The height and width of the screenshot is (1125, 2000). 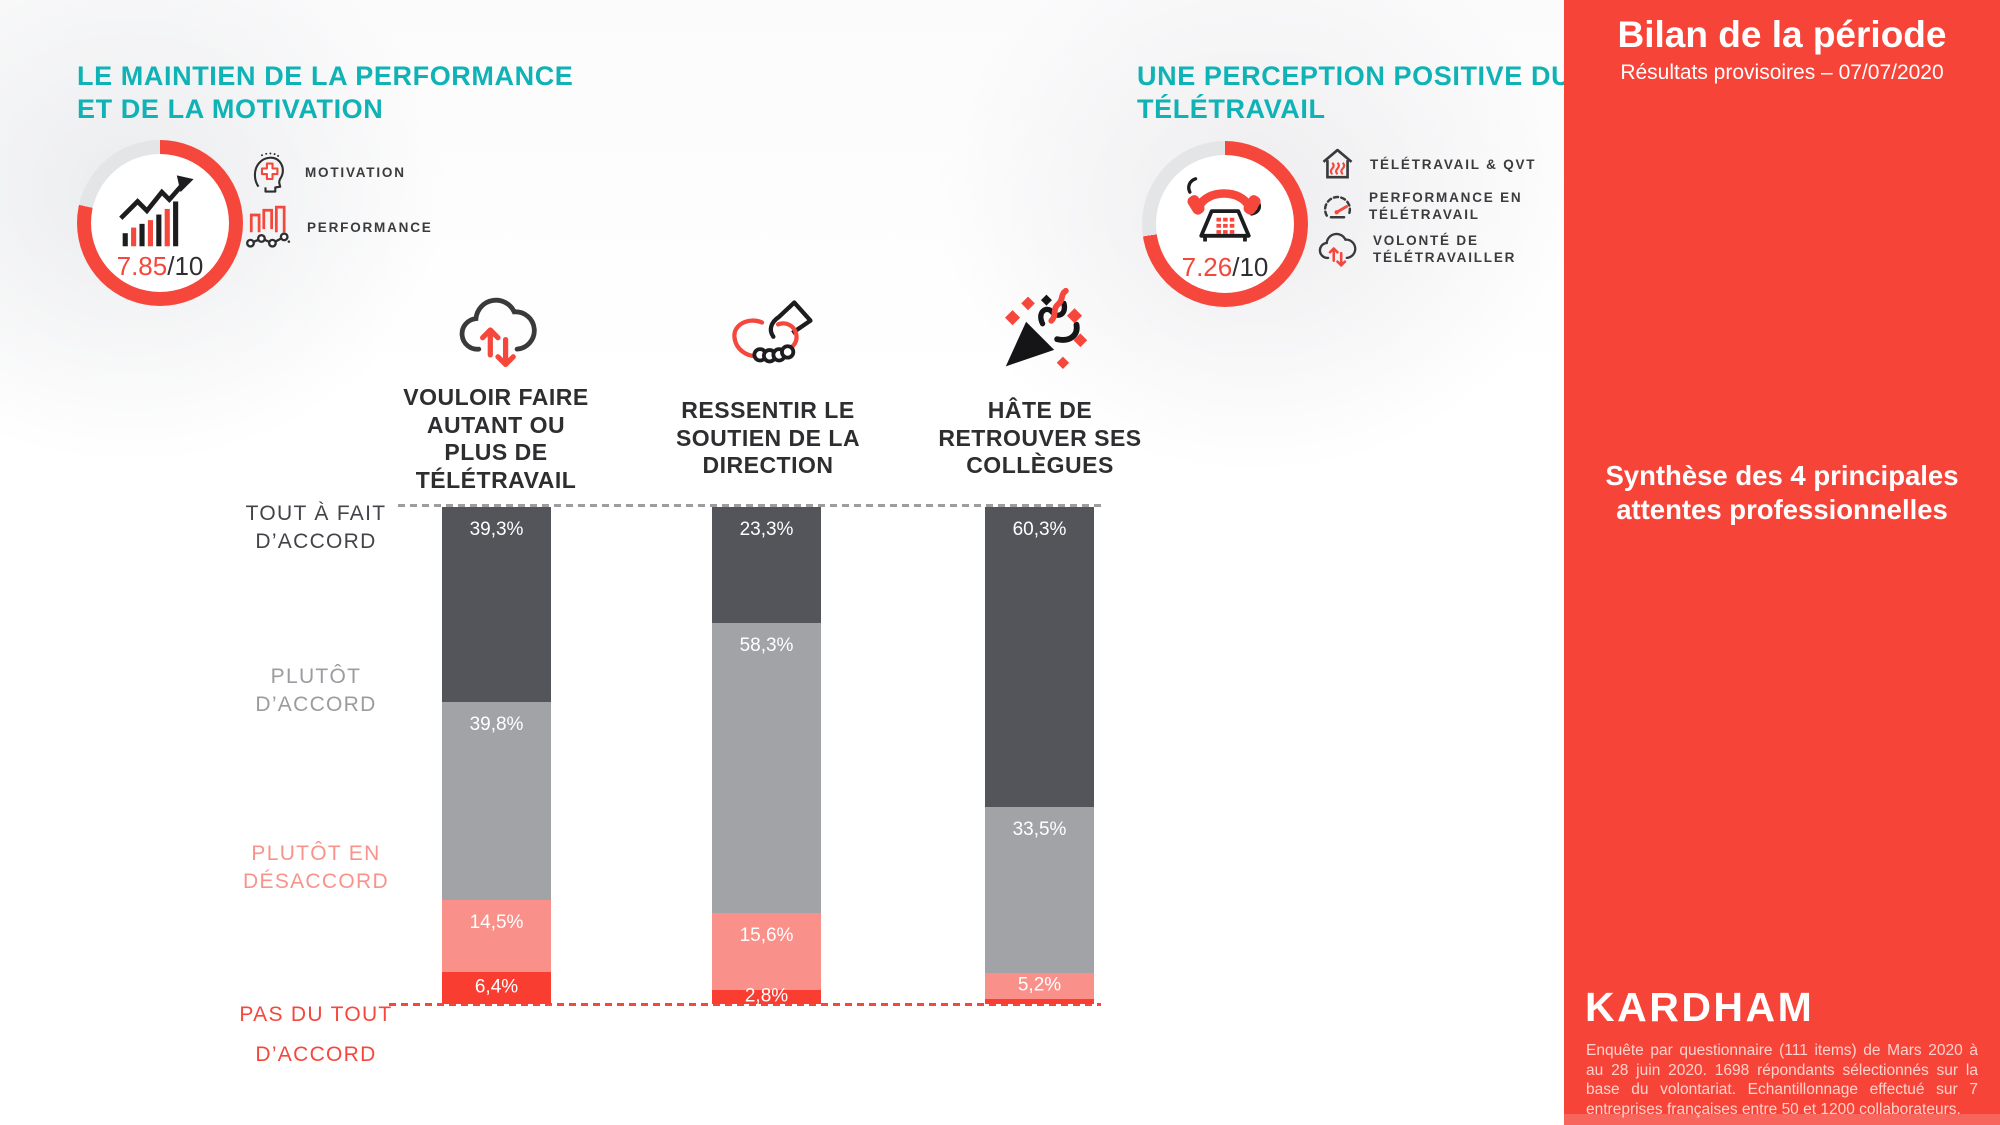 What do you see at coordinates (766, 645) in the screenshot?
I see `bar-value-label: 58,3%` at bounding box center [766, 645].